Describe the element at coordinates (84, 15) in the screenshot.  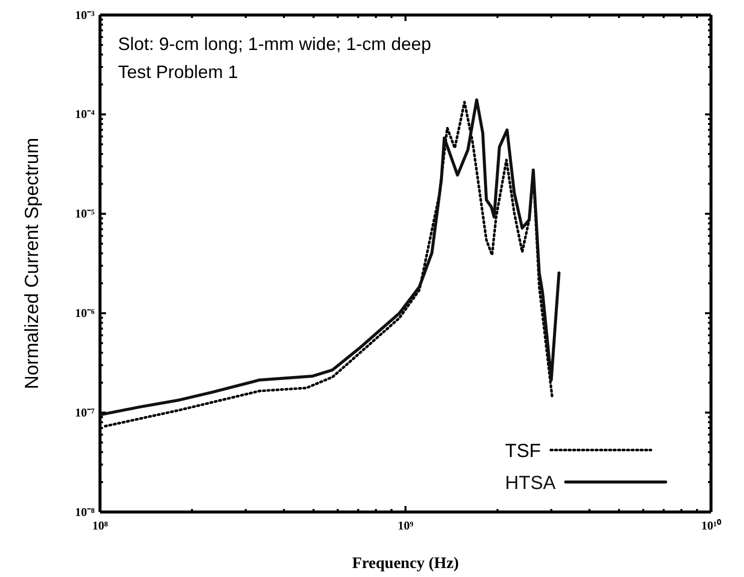
I see `y-tick-label: 10⁻³` at that location.